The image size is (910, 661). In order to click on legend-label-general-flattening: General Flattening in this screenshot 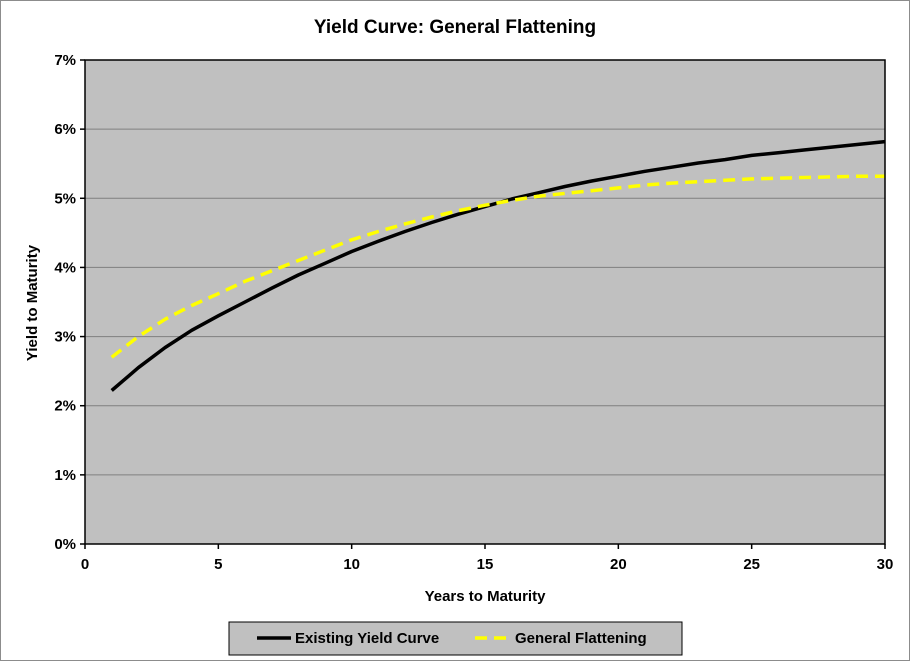, I will do `click(581, 638)`.